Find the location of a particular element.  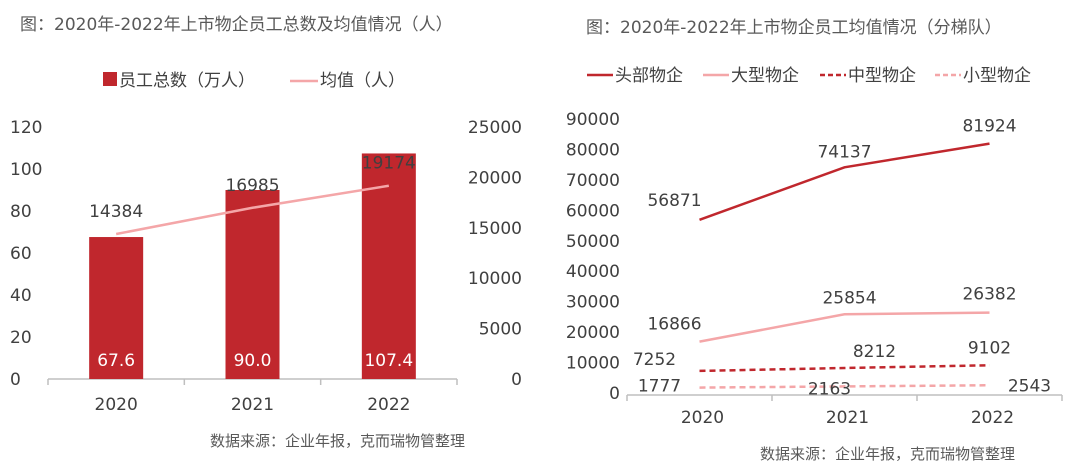

right-y-tick: 10000 is located at coordinates (495, 279).